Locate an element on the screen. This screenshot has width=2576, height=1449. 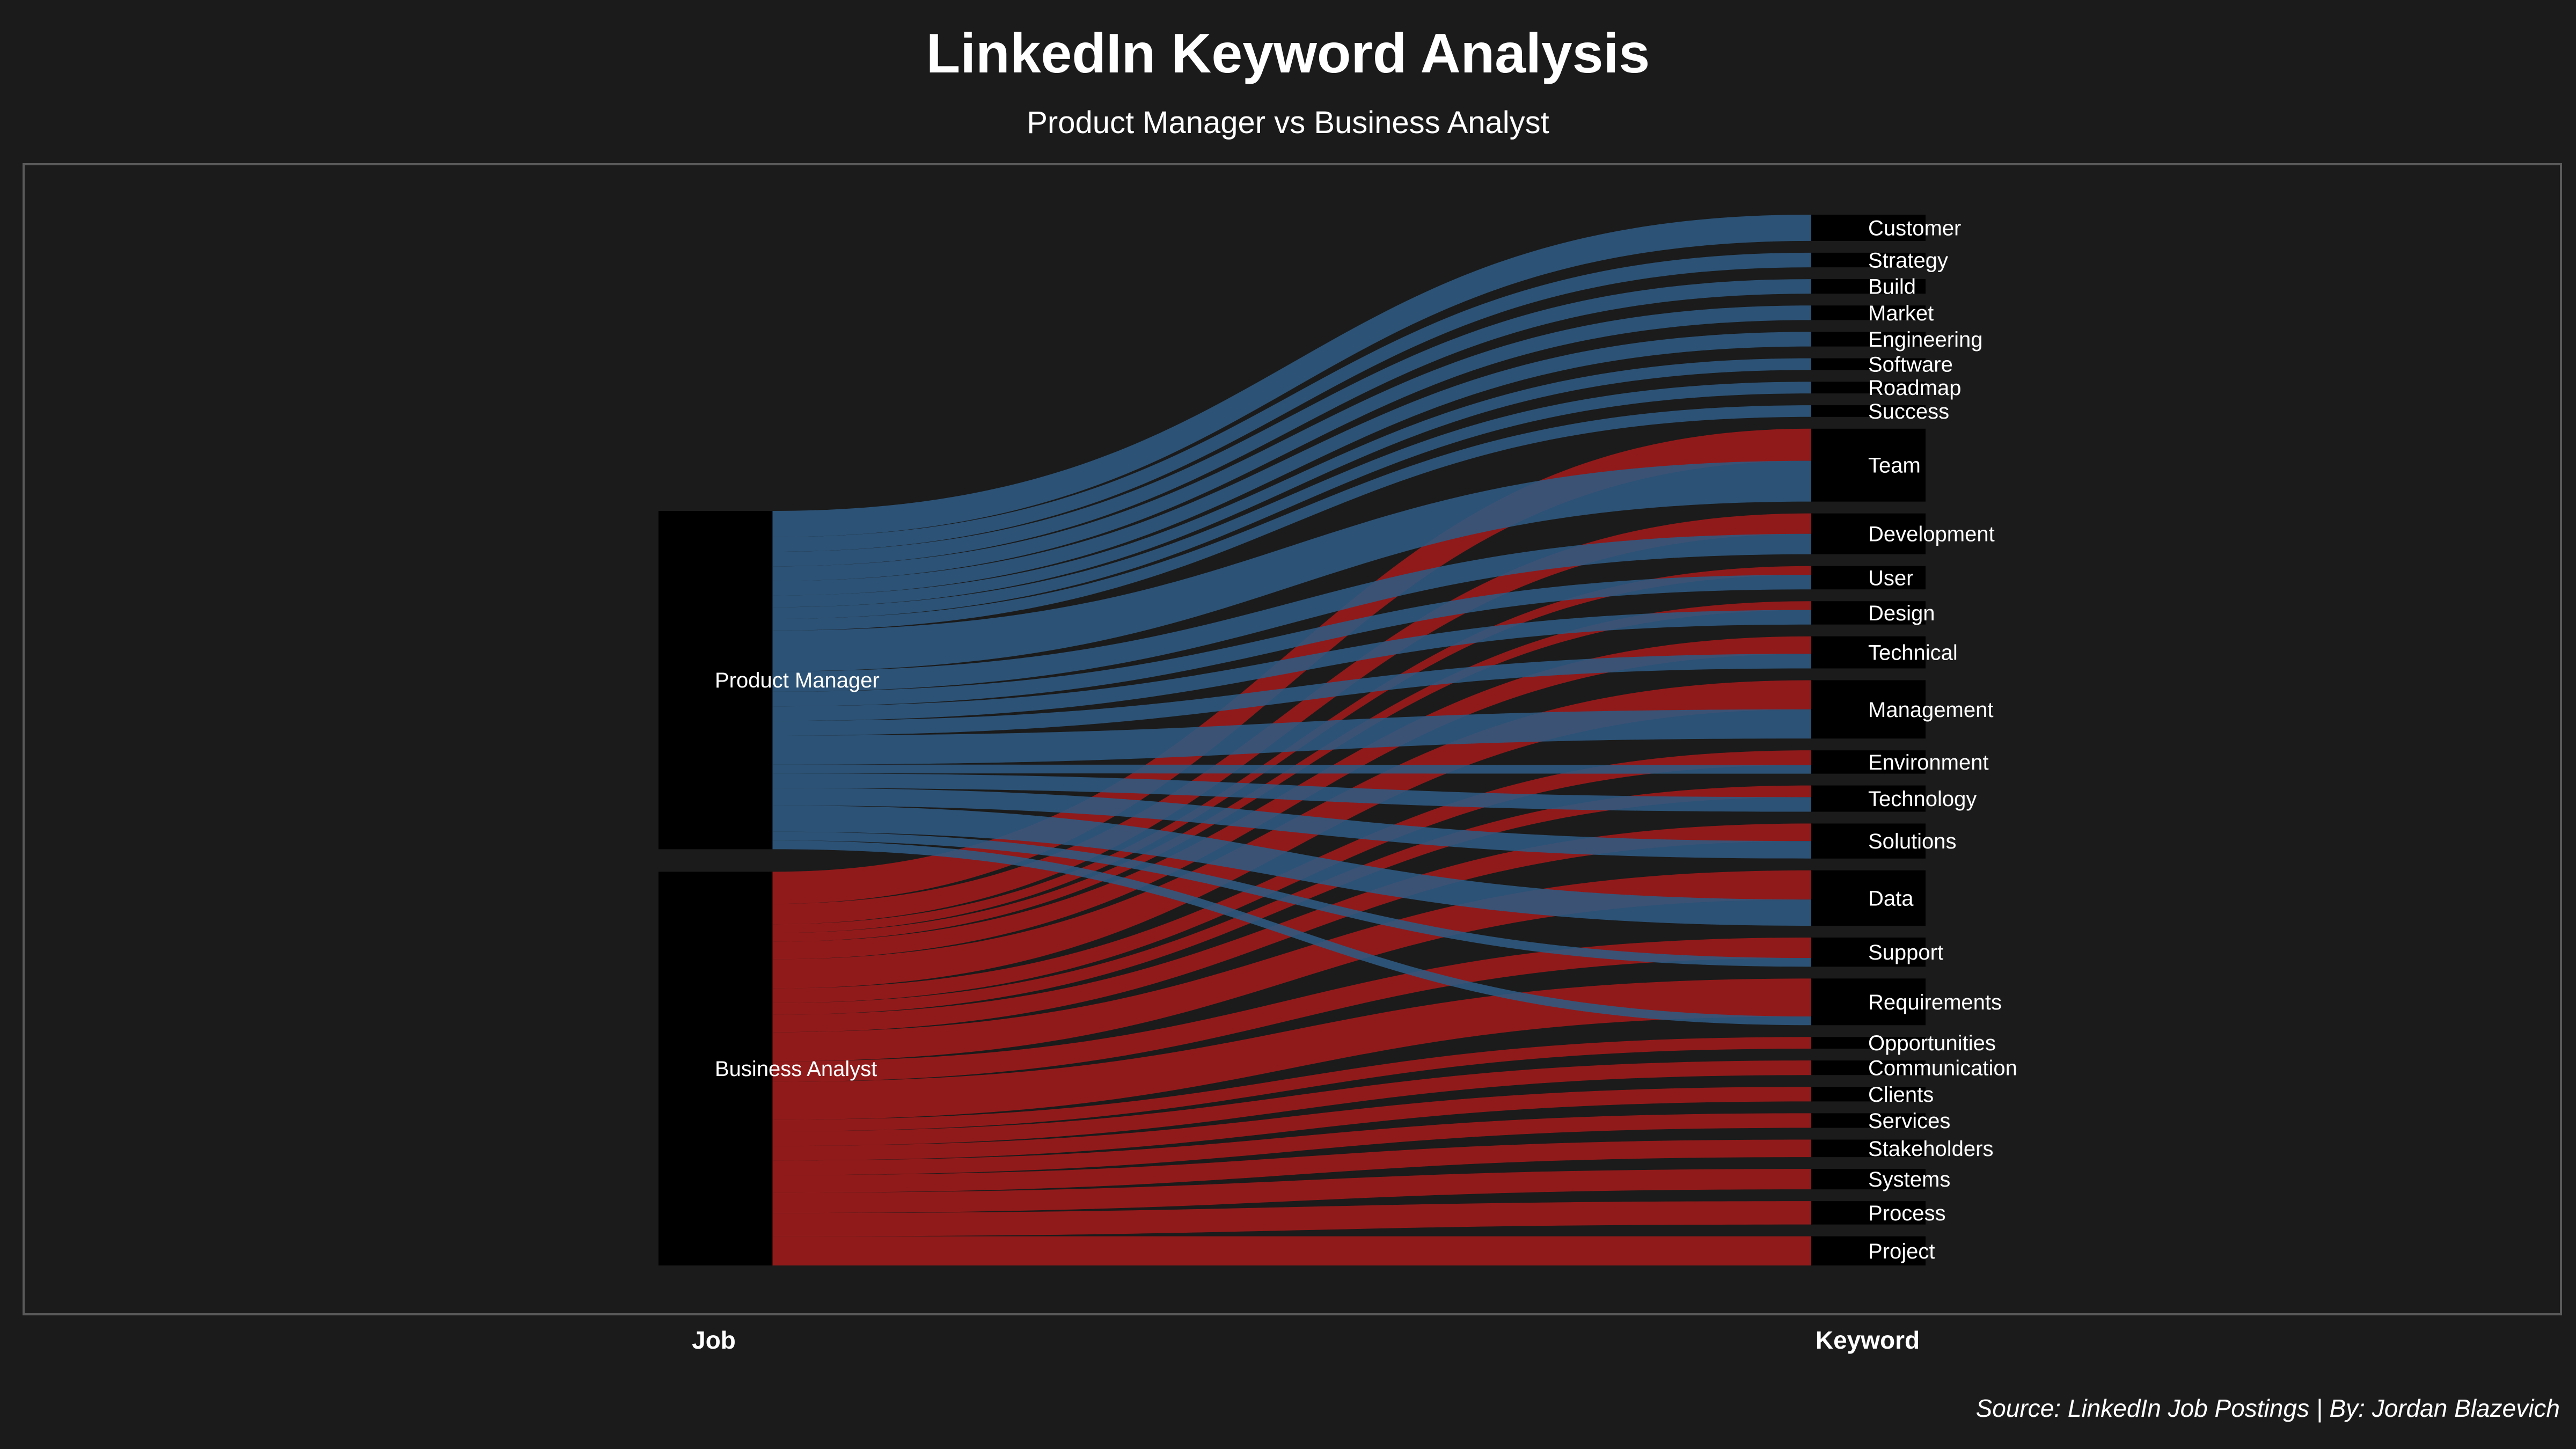
label-keyword-data: Data is located at coordinates (1891, 898).